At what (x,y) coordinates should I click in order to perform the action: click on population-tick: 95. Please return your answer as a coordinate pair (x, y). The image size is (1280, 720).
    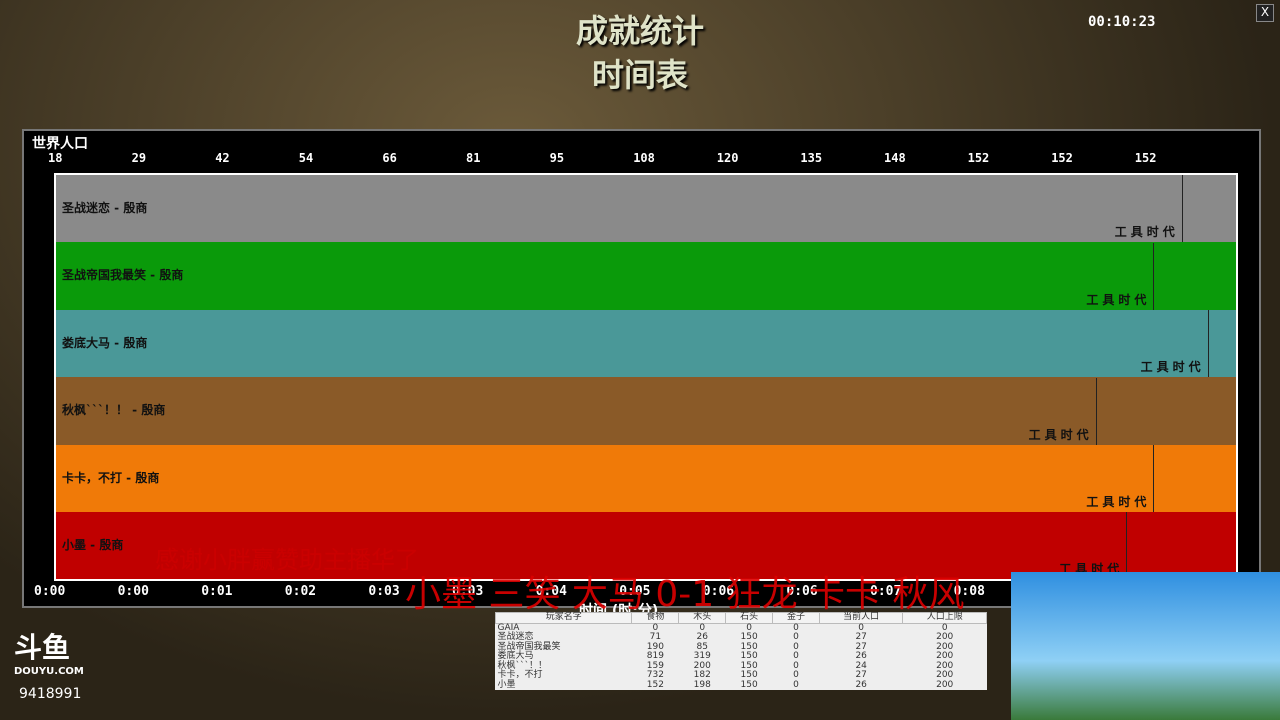
    Looking at the image, I should click on (557, 158).